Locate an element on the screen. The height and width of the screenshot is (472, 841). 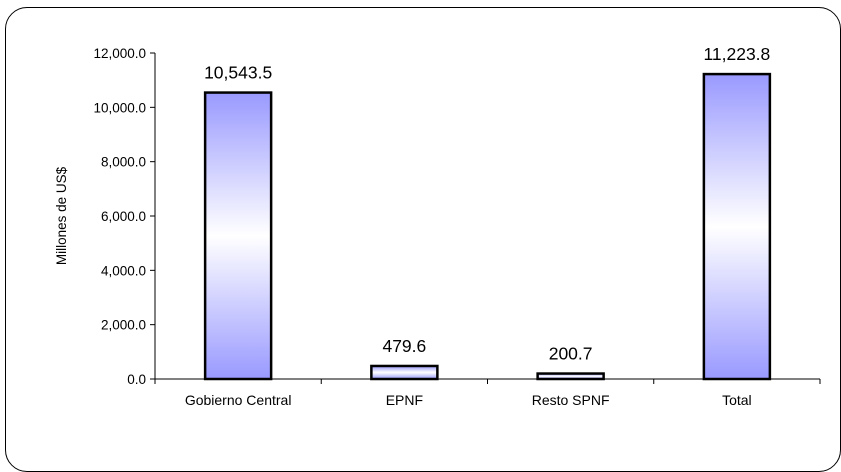
y-axis-title: Millones de US$ is located at coordinates (61, 215).